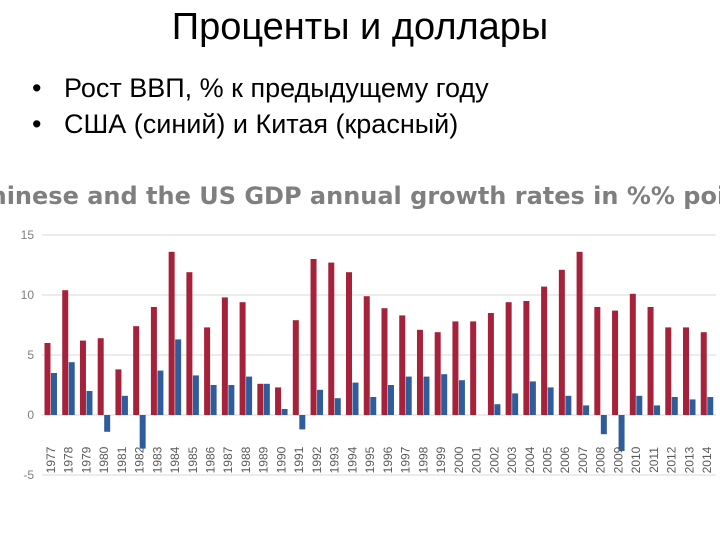 The image size is (720, 540). Describe the element at coordinates (689, 459) in the screenshot. I see `x-tick-label: 2013` at that location.